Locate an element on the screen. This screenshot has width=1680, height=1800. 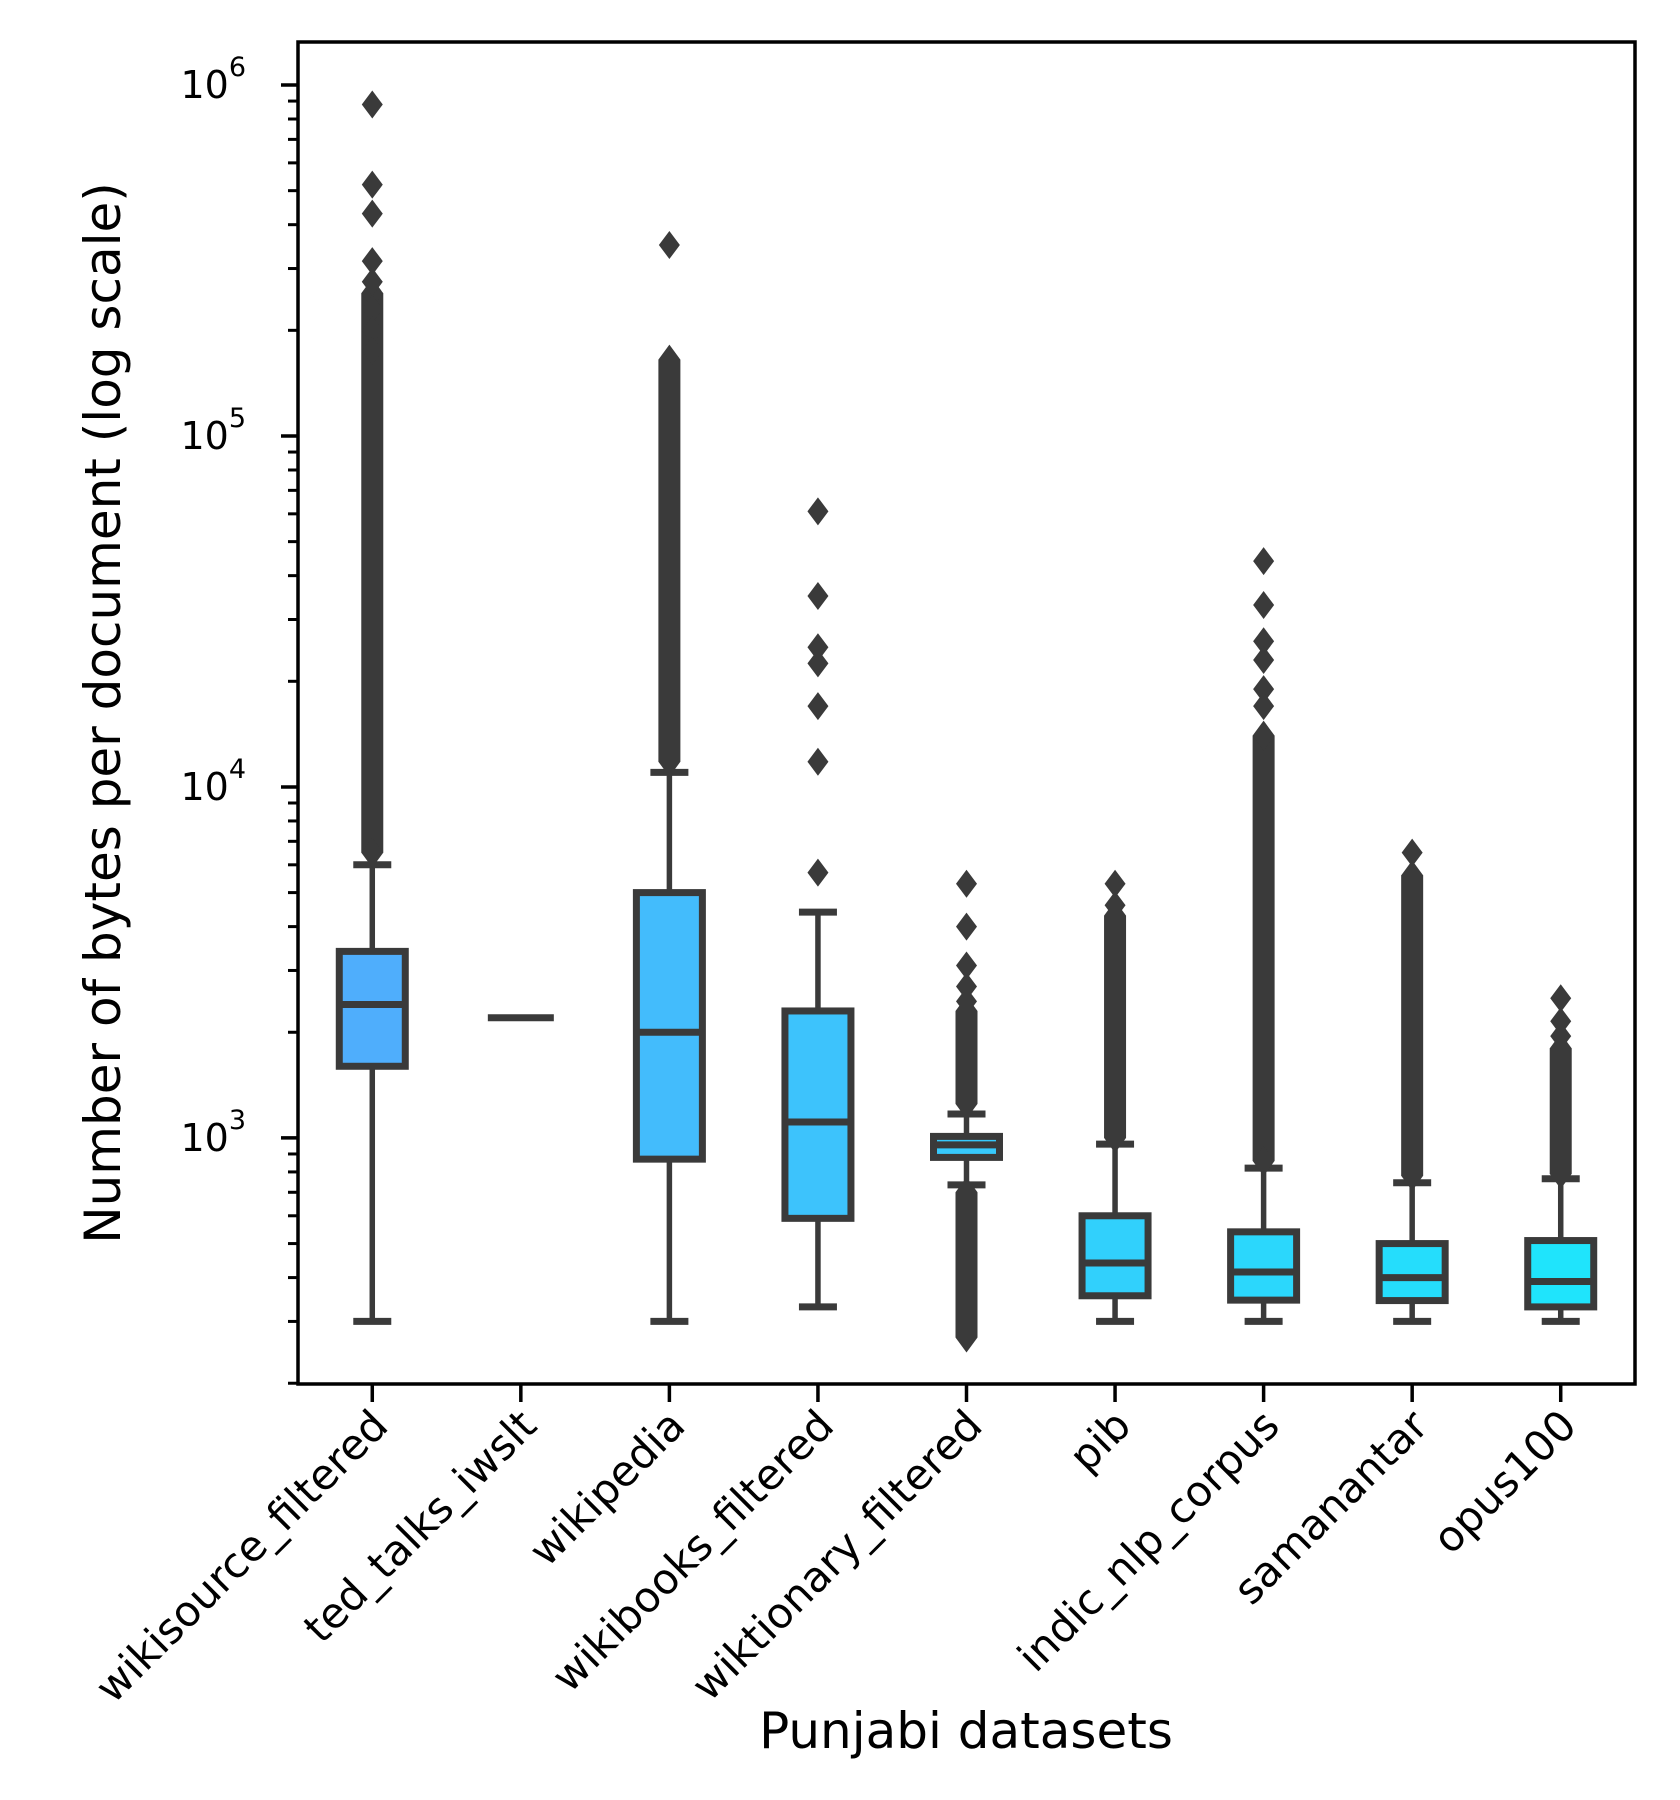
outlier-band-pib is located at coordinates (1115, 1026).